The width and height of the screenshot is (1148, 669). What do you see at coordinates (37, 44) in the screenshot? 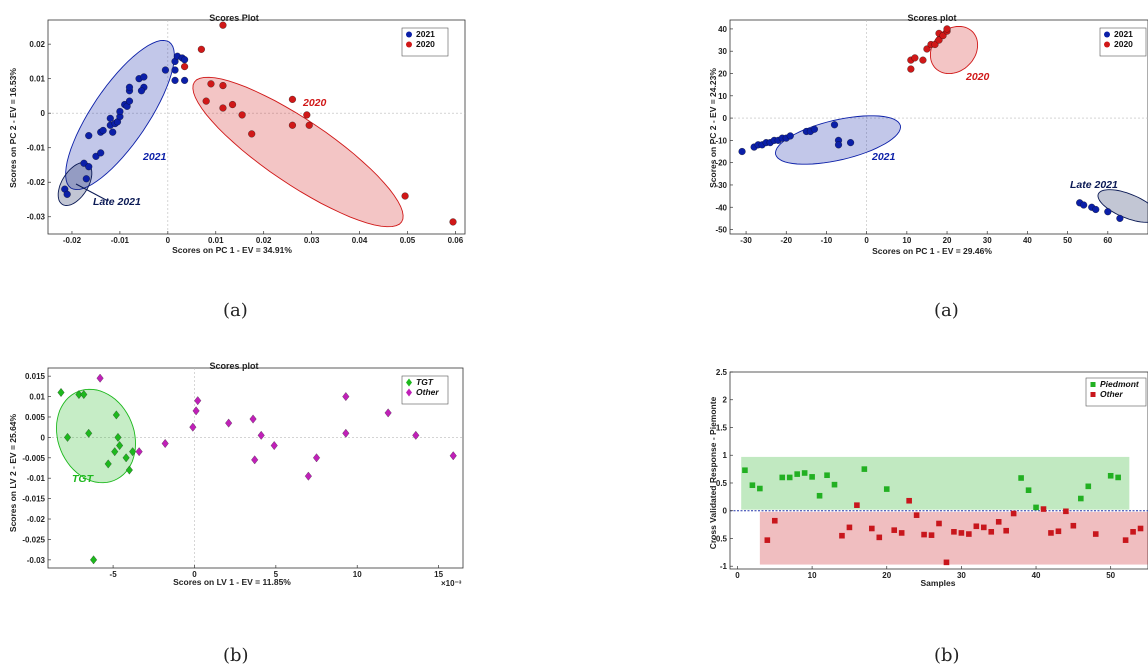
I see `y-tick-label: 0.02` at bounding box center [37, 44].